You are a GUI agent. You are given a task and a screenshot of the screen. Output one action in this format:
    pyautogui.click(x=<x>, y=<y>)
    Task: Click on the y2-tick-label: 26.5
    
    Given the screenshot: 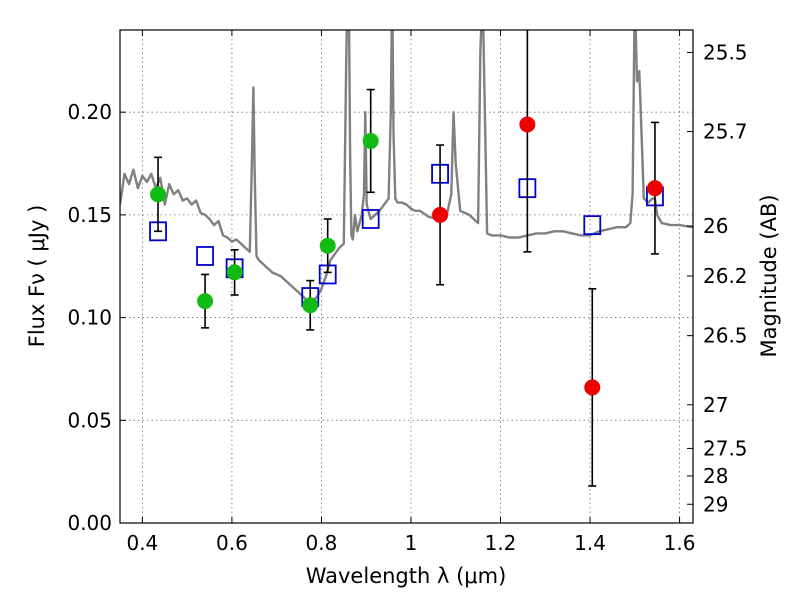 What is the action you would take?
    pyautogui.click(x=725, y=336)
    